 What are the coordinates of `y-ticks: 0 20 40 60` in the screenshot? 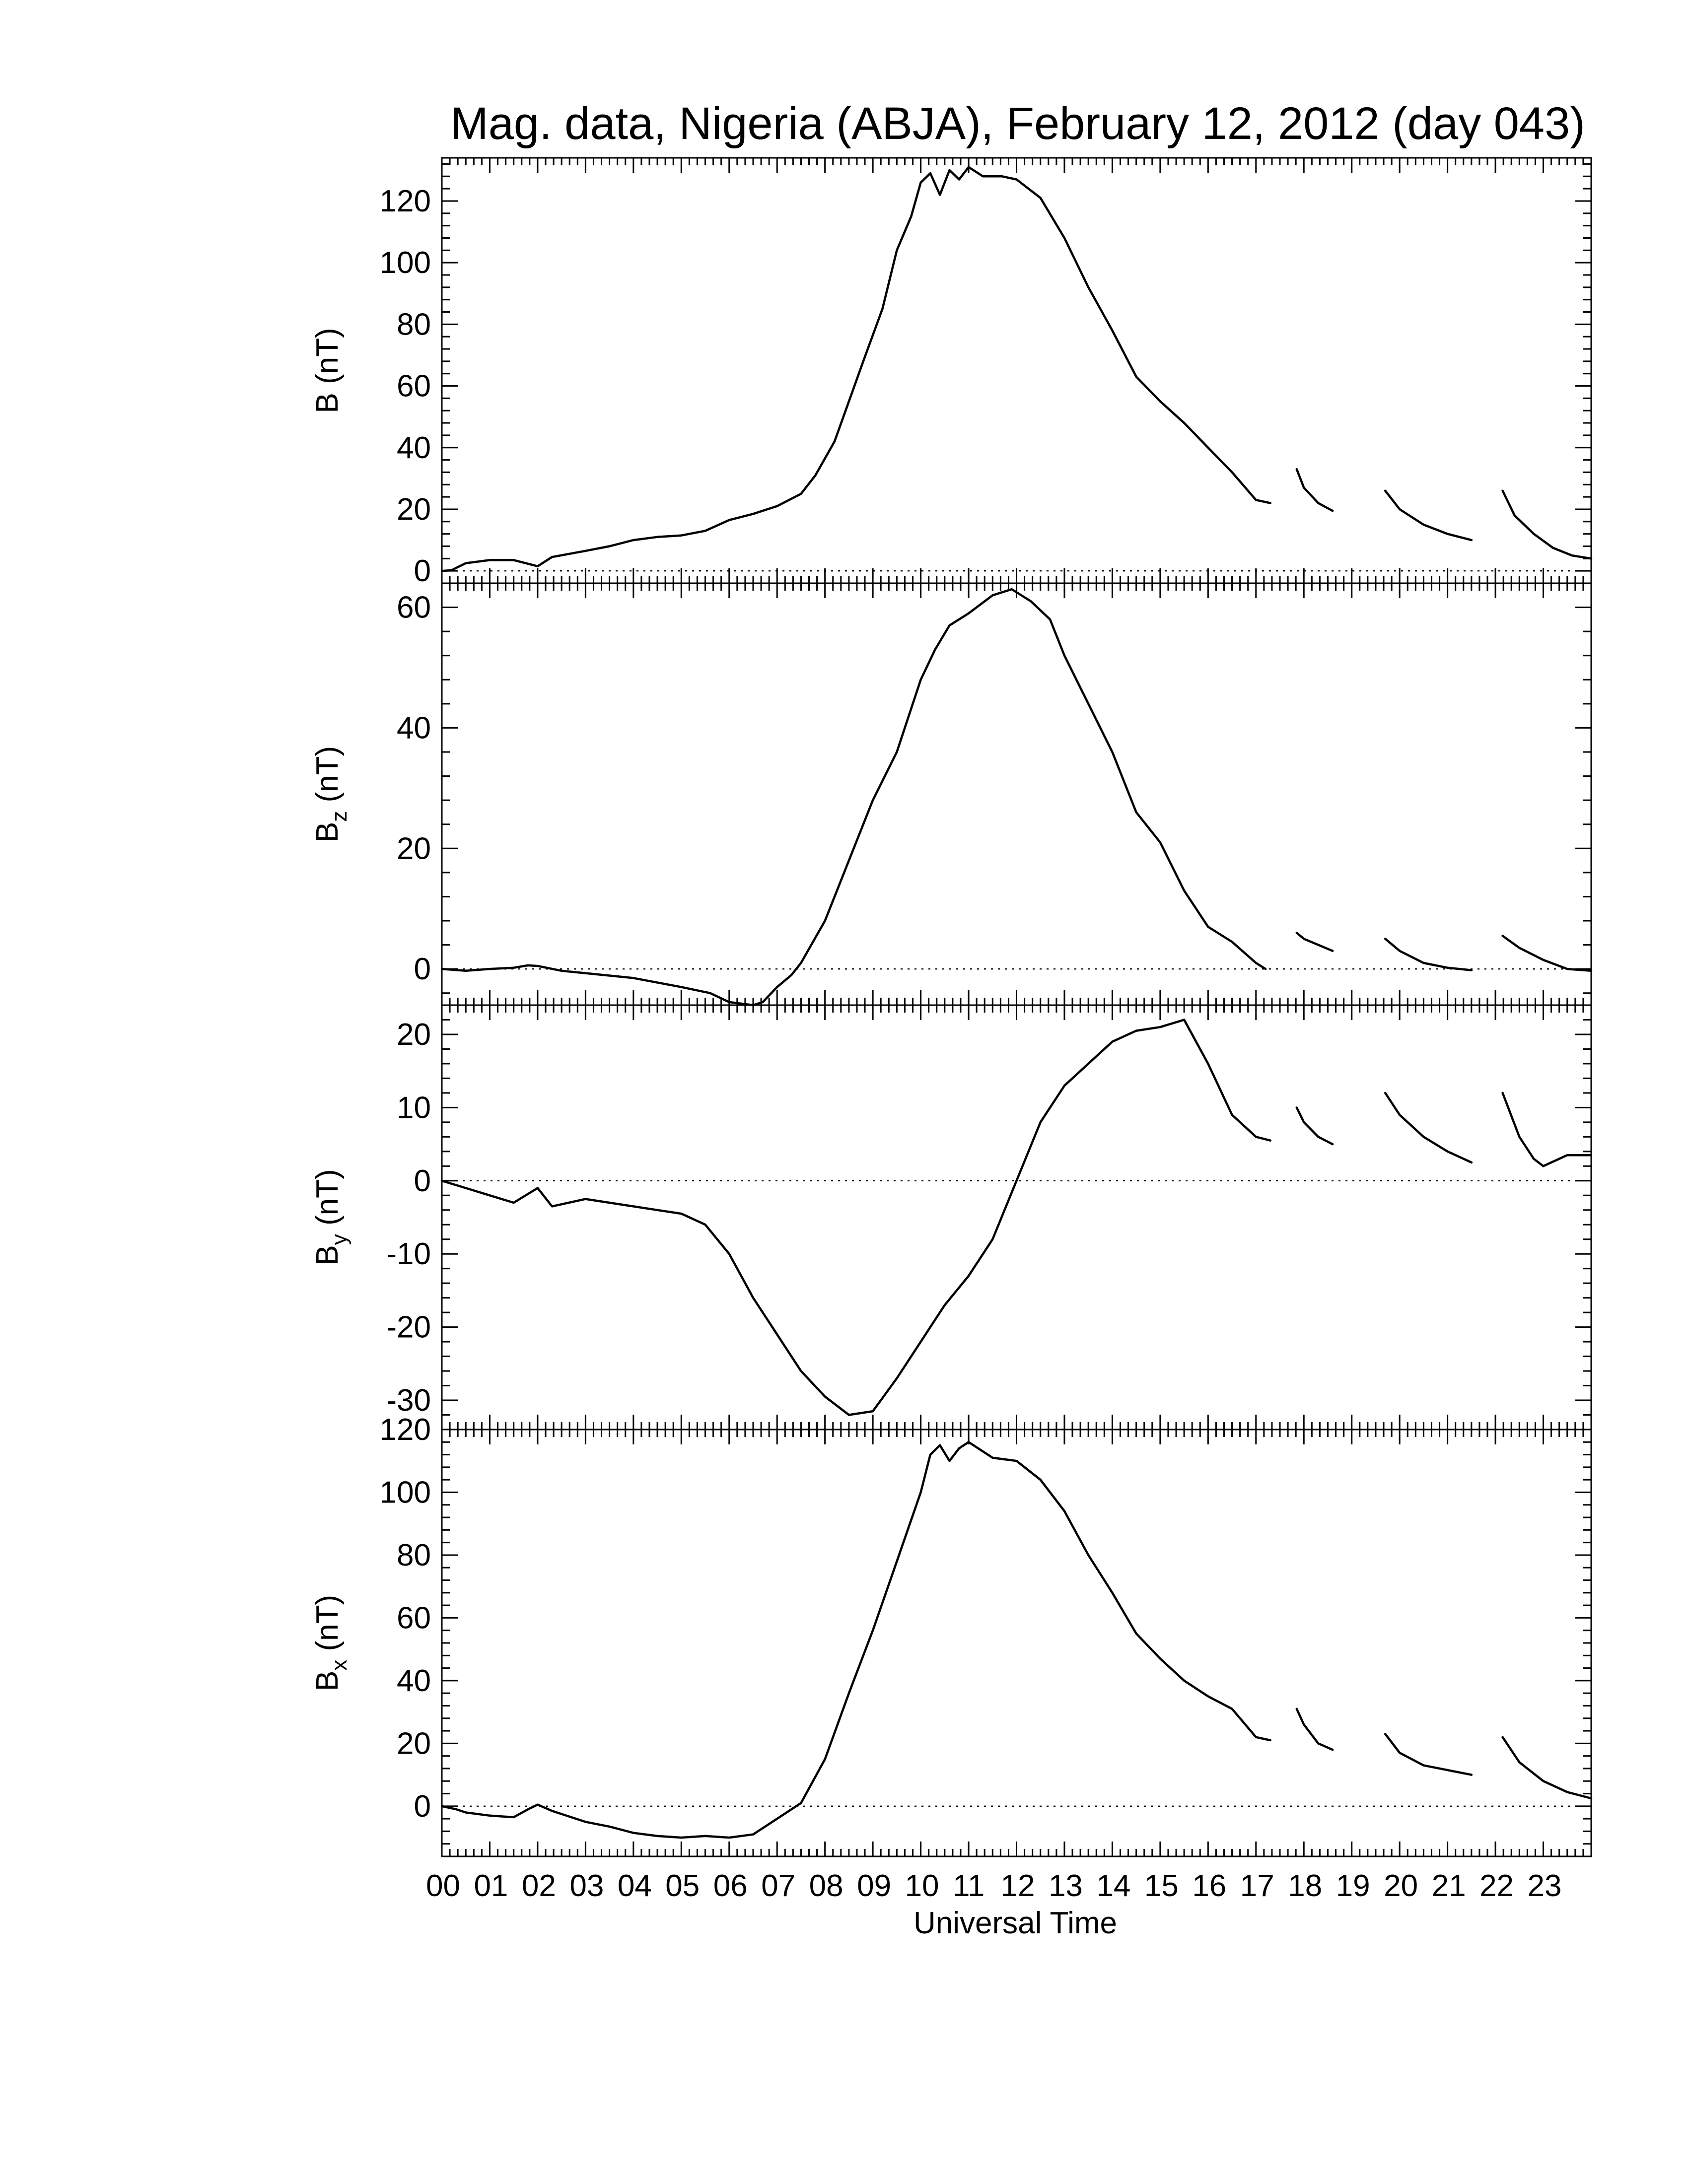 It's located at (994, 788).